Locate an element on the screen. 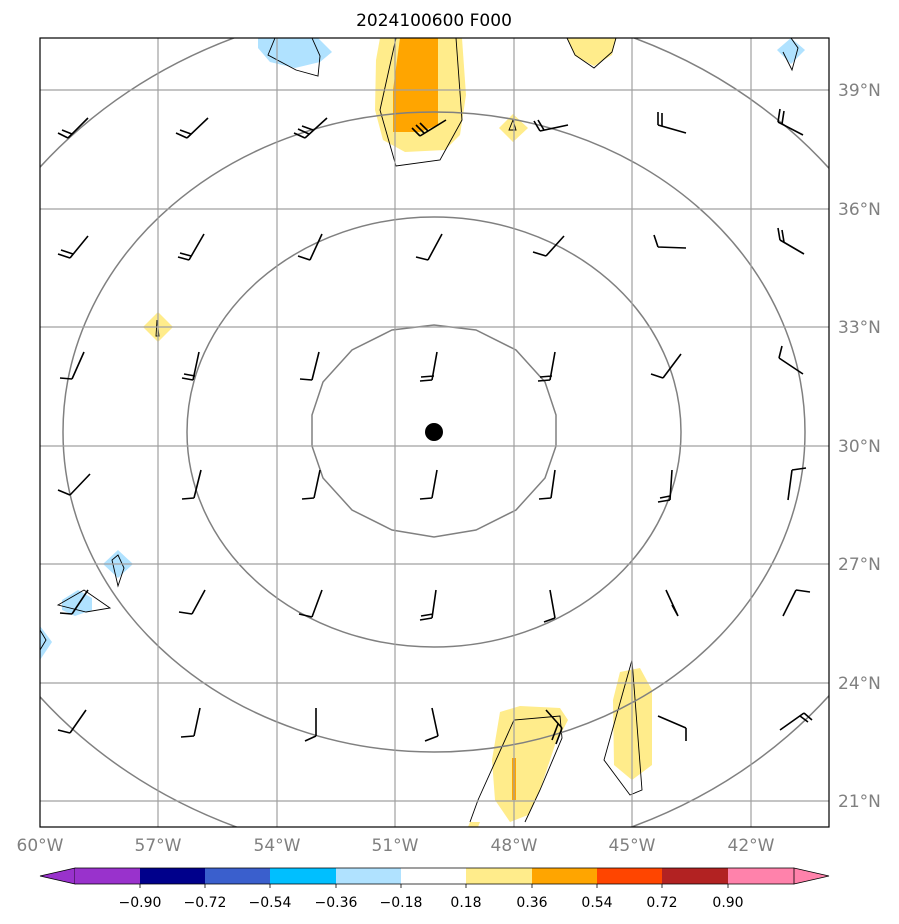 Image resolution: width=899 pixels, height=924 pixels. latitude-labels: 39°N 36°N 33°N 30°N 27°N 24°N 21°N is located at coordinates (859, 446).